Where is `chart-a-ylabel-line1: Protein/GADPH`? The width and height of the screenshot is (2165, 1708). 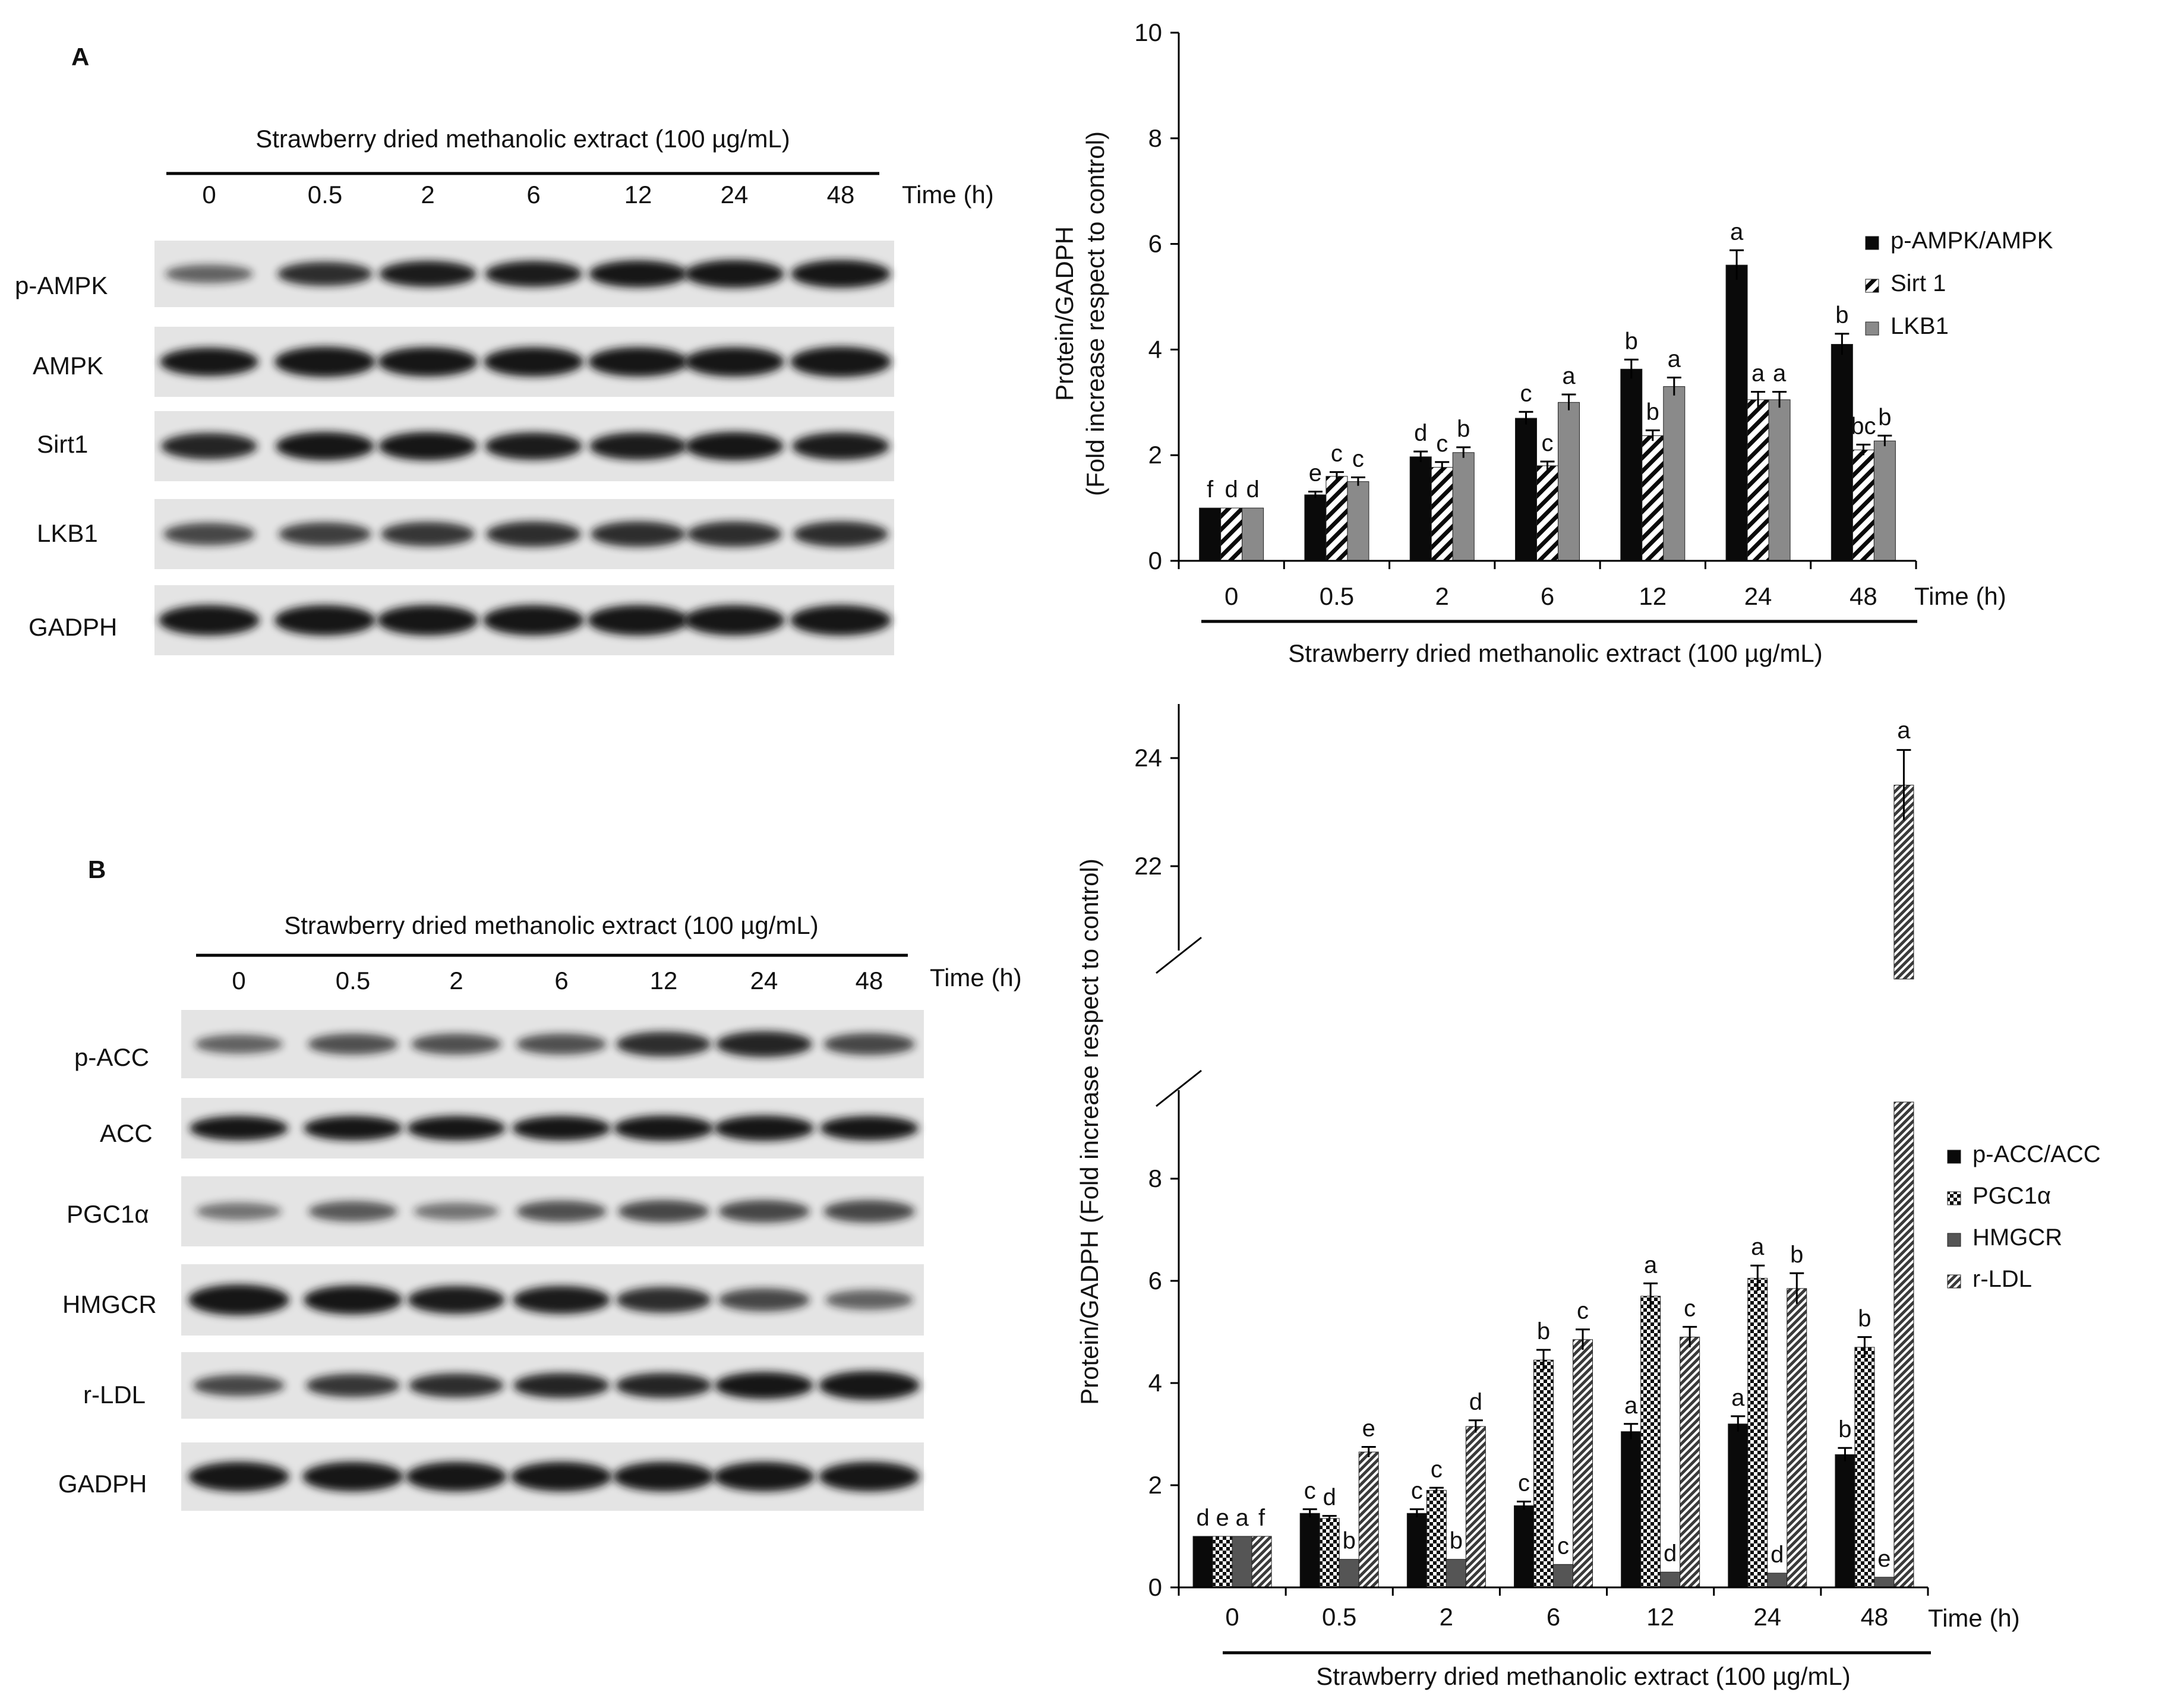 chart-a-ylabel-line1: Protein/GADPH is located at coordinates (1064, 314).